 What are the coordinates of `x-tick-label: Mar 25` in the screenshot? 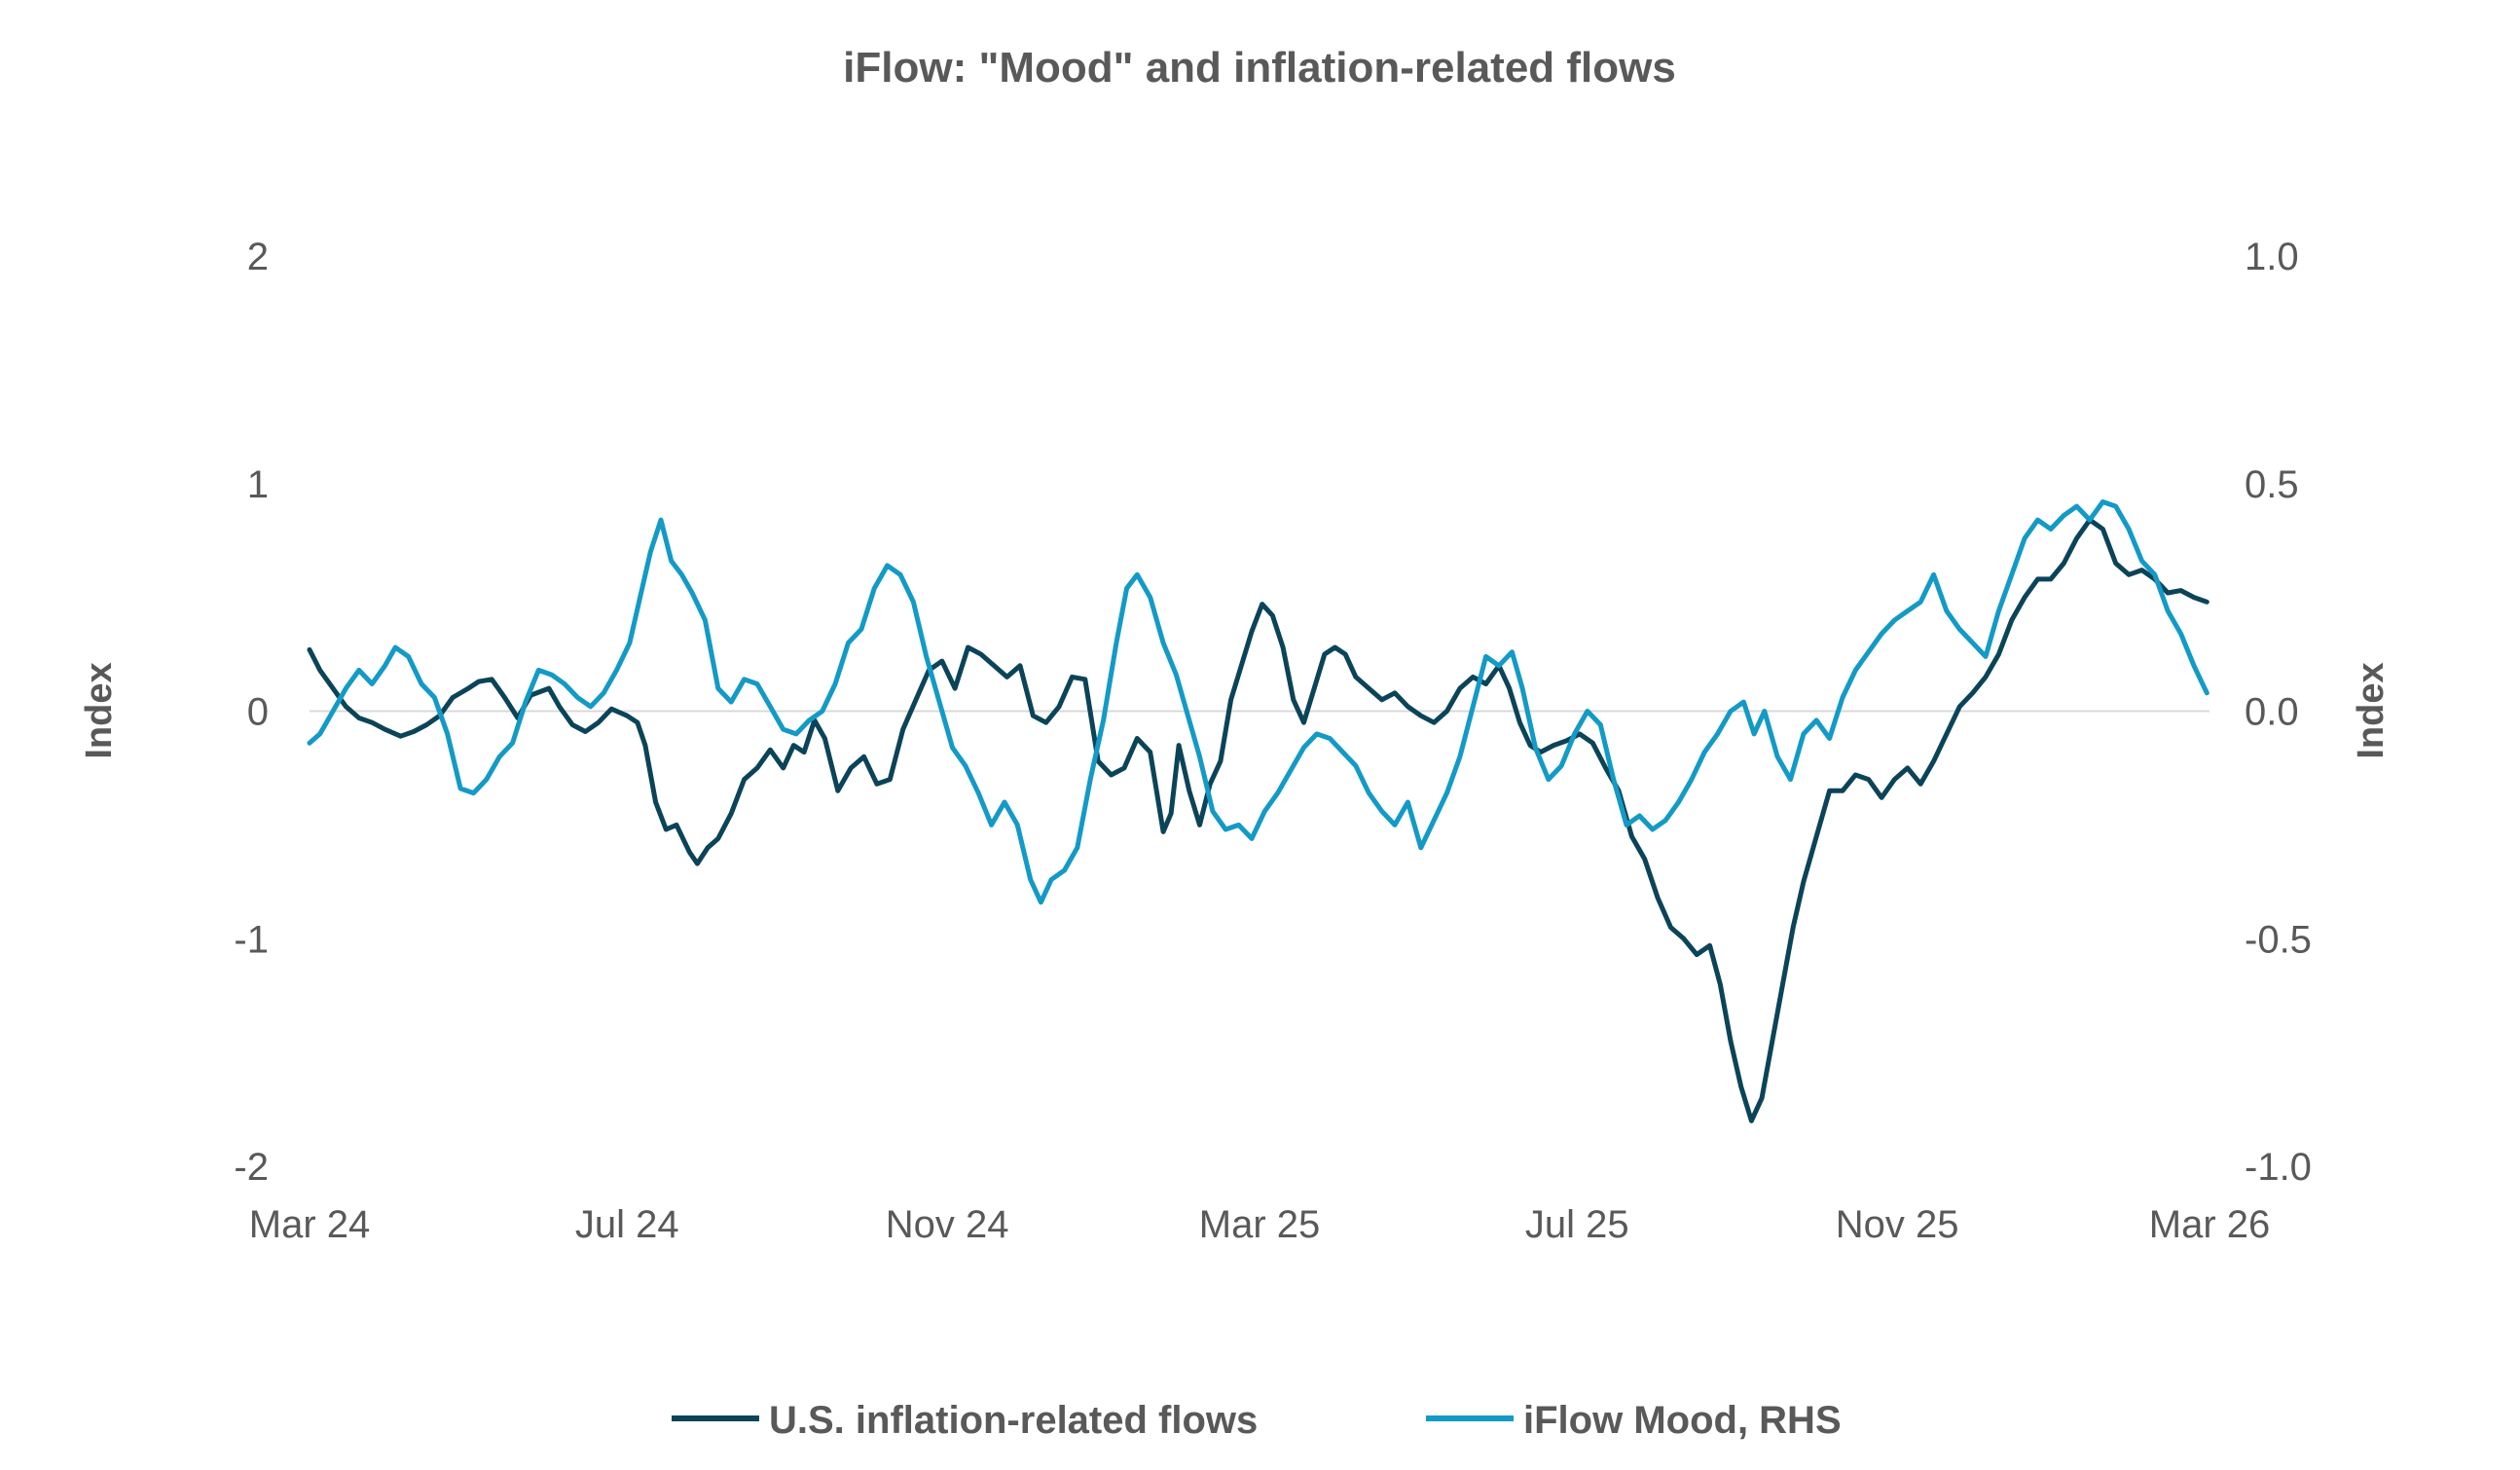 It's located at (1260, 1224).